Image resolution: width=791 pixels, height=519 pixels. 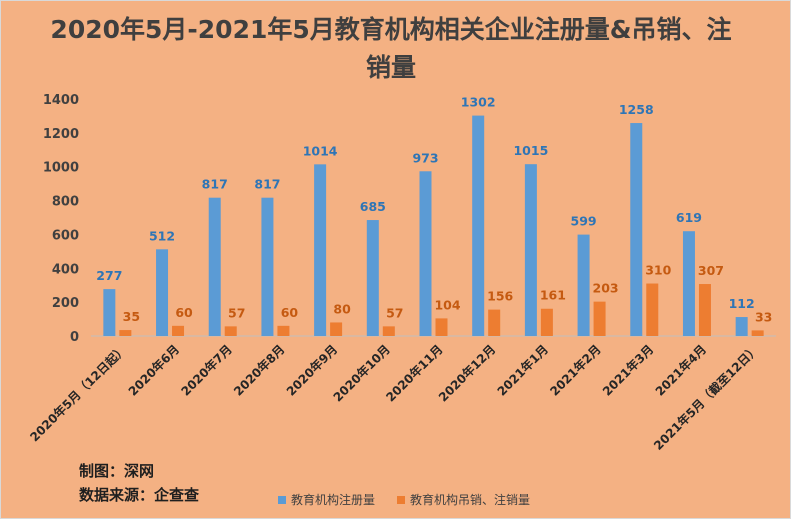 I want to click on data-label-cancellations: 161, so click(x=553, y=295).